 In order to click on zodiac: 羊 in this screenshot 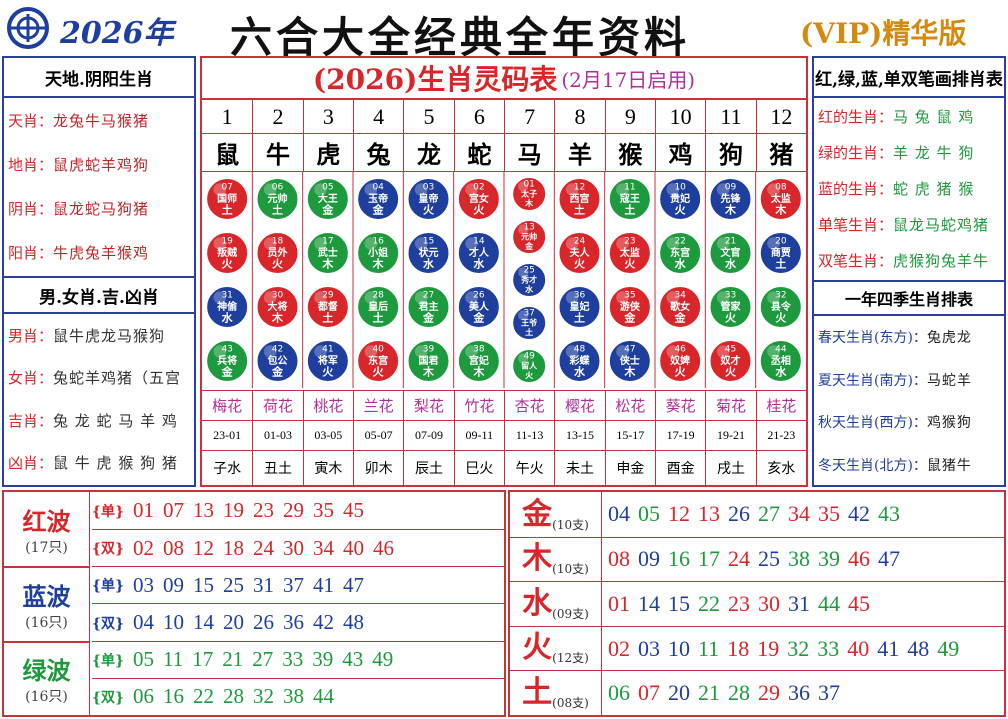, I will do `click(579, 153)`.